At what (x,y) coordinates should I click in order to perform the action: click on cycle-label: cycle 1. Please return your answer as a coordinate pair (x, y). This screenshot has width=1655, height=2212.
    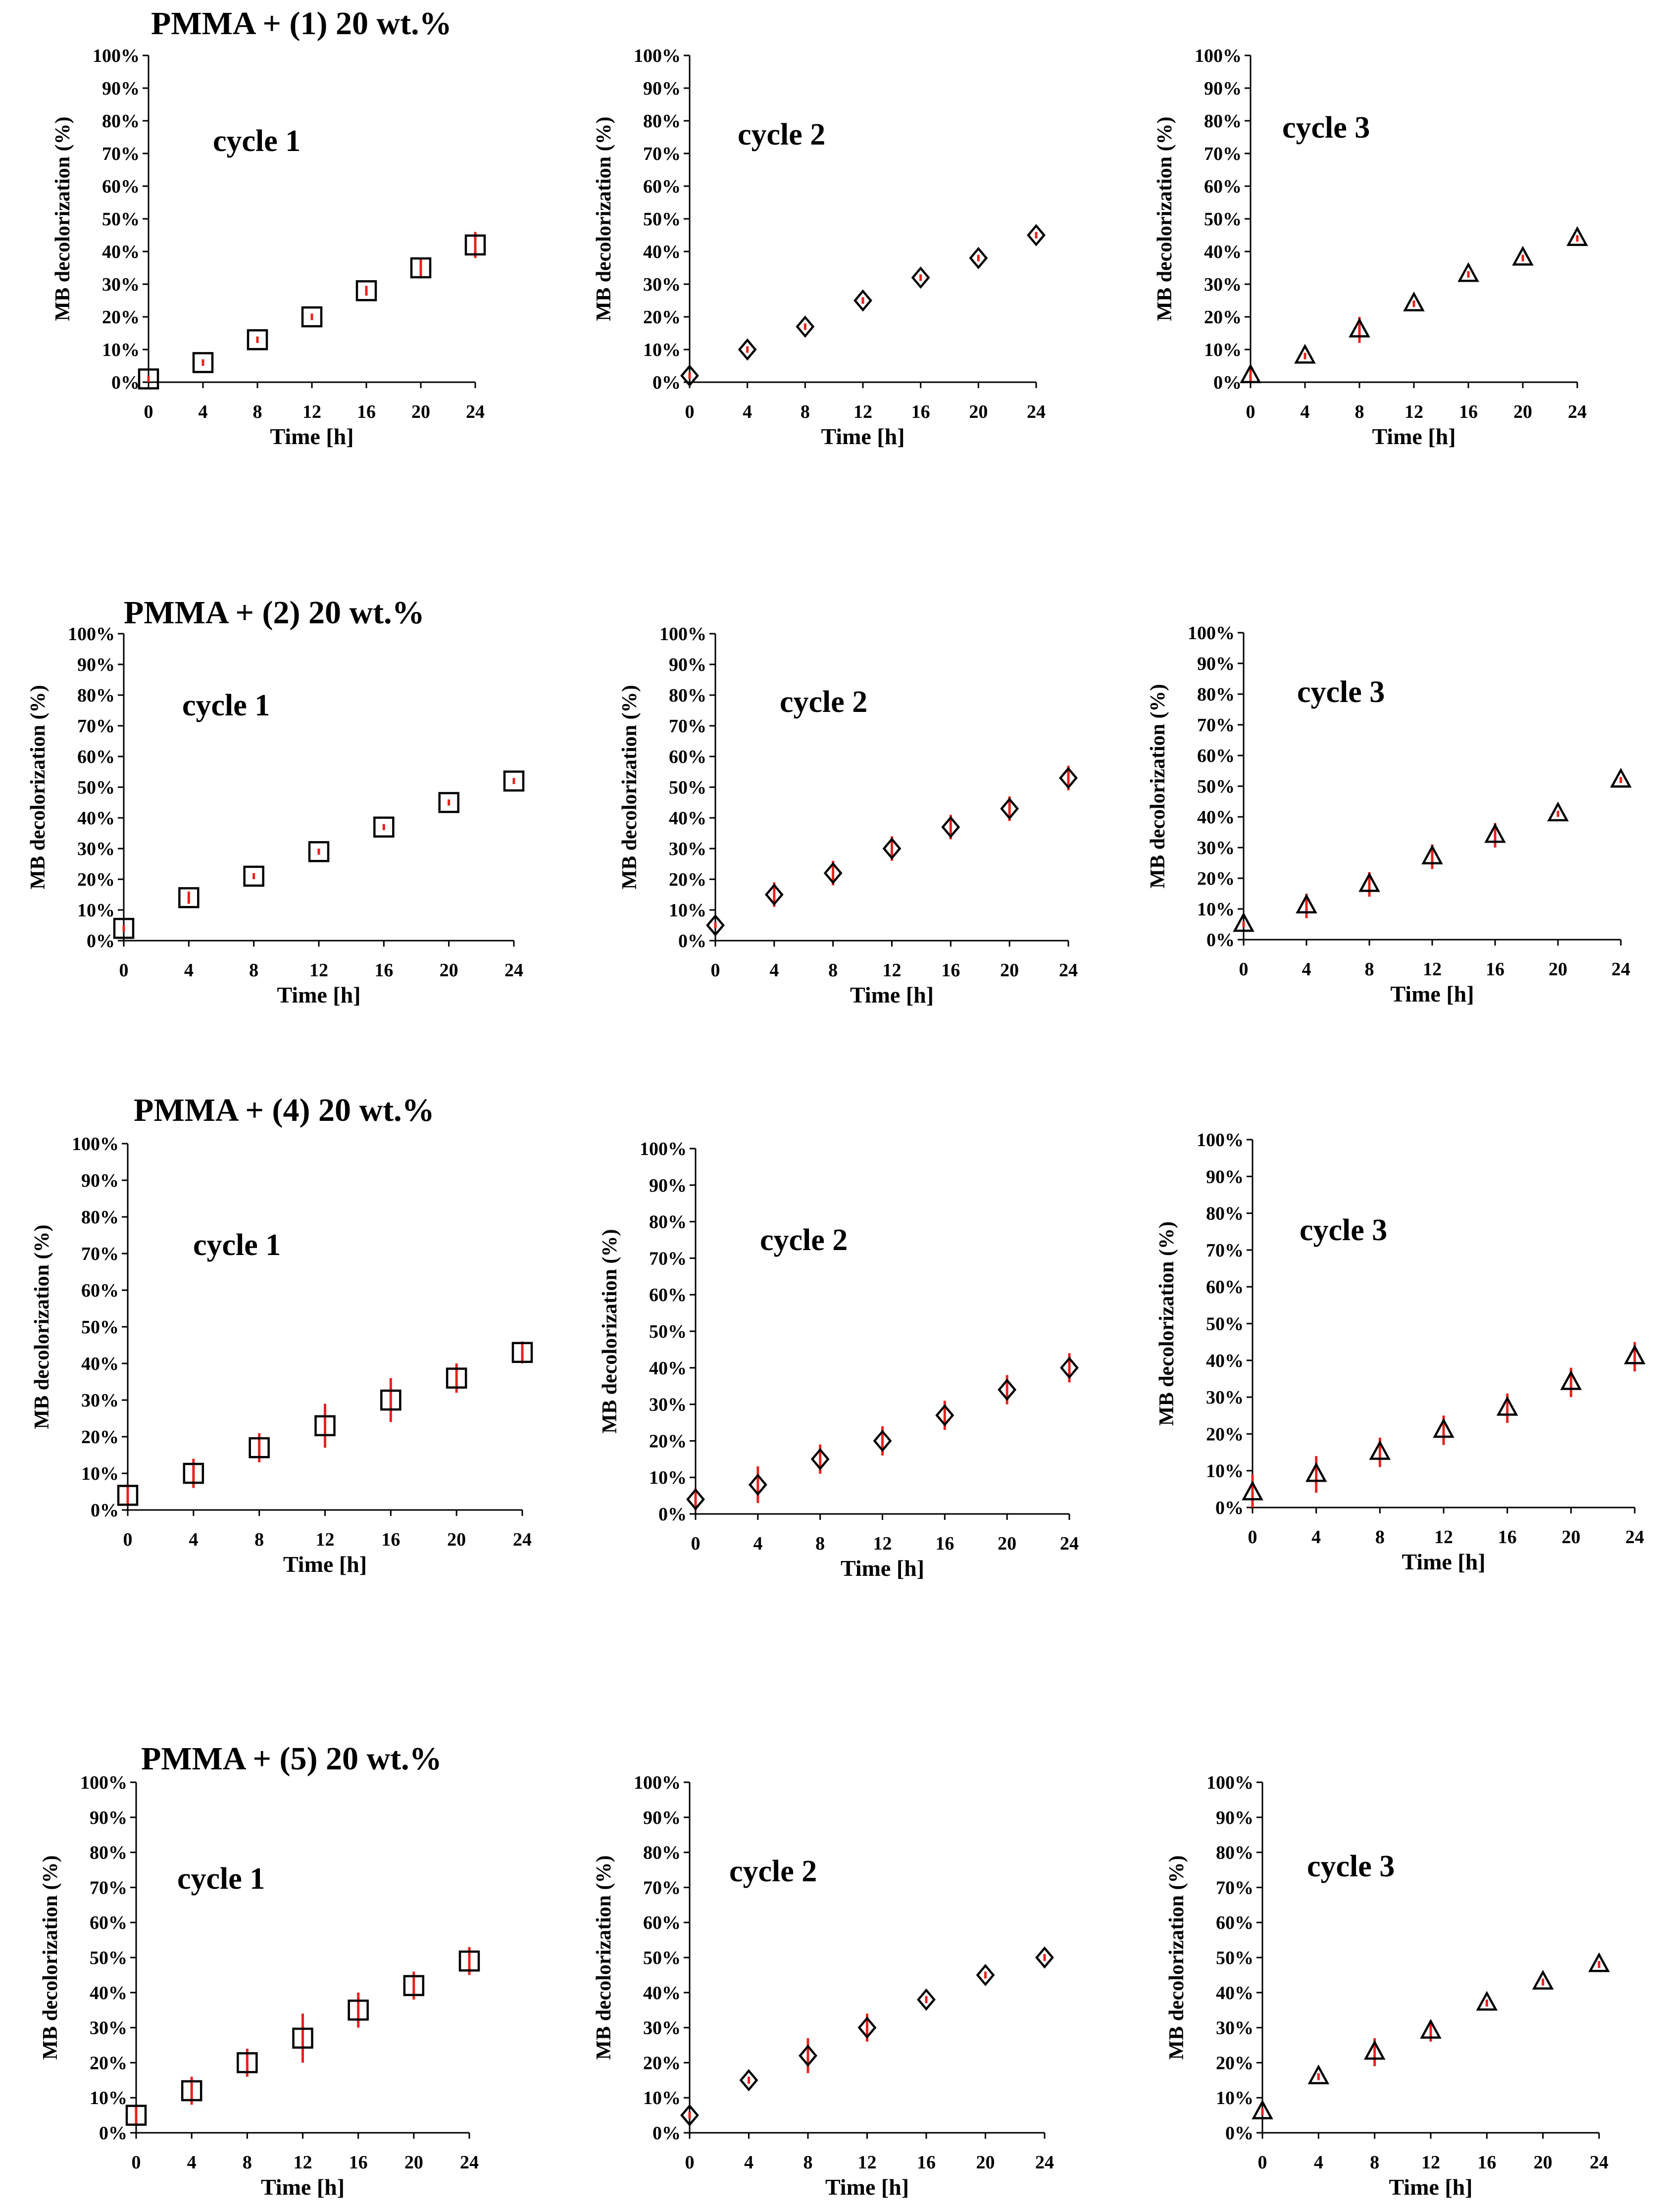
    Looking at the image, I should click on (257, 141).